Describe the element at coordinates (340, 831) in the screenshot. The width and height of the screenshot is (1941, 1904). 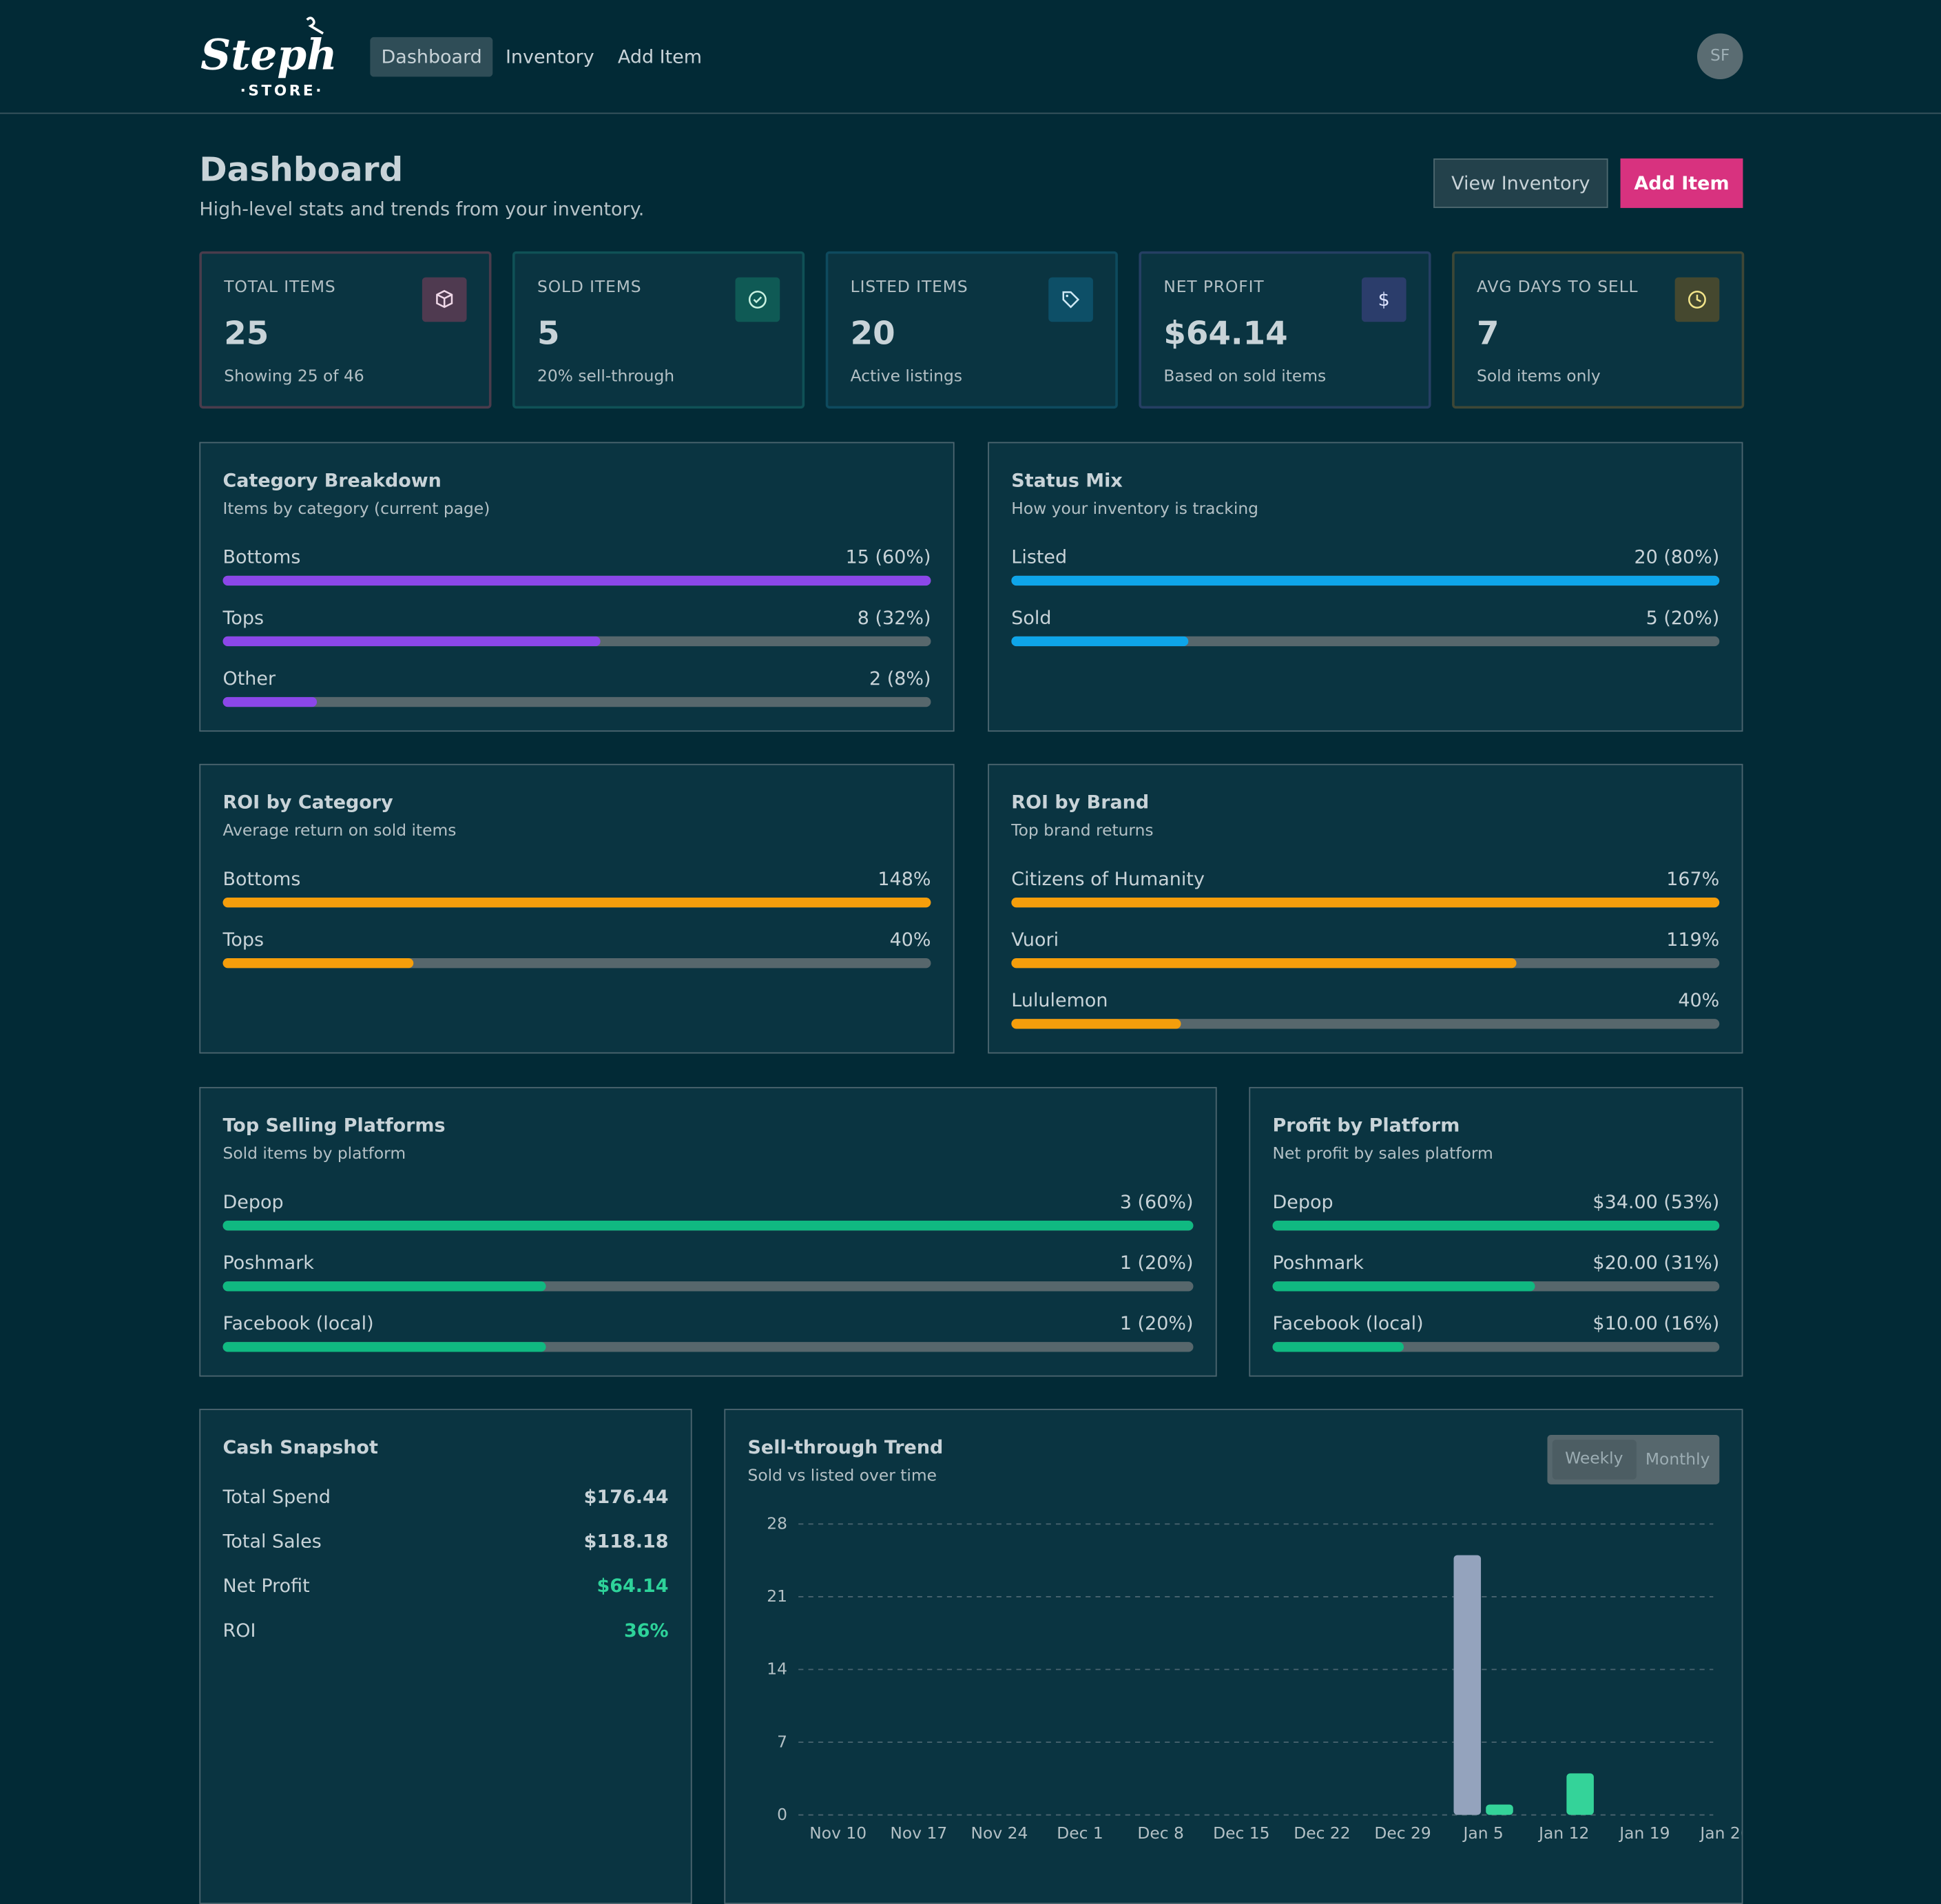
I see `card-subtitle: Average return on sold items` at that location.